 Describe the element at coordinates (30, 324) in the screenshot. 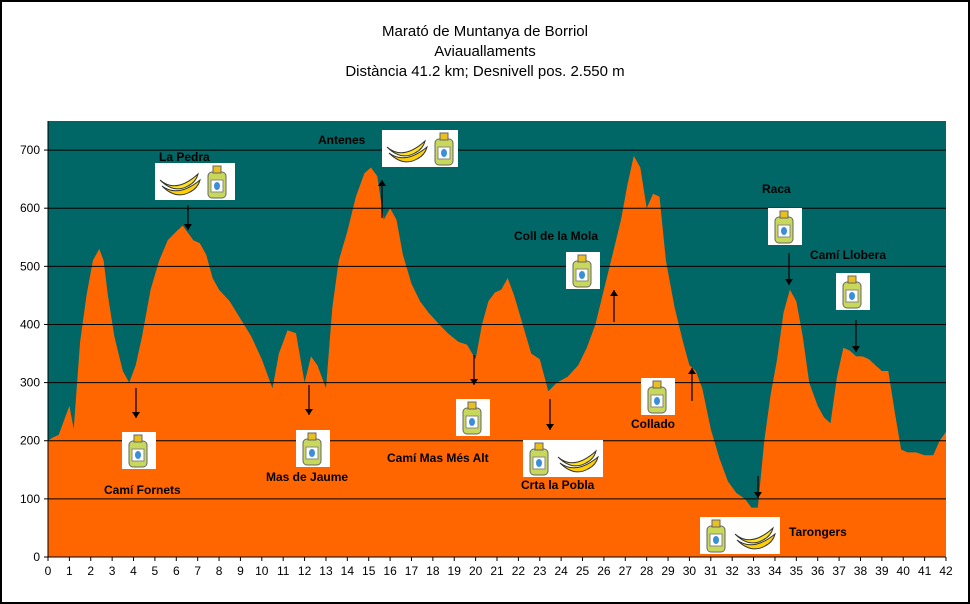

I see `y-tick-label-400: 400` at that location.